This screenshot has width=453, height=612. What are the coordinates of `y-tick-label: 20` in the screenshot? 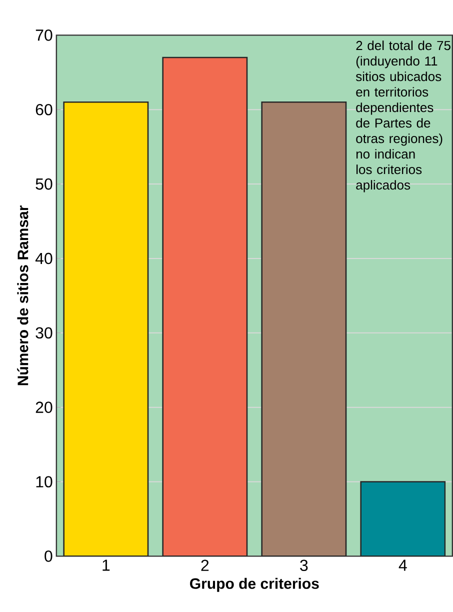 It's located at (44, 407).